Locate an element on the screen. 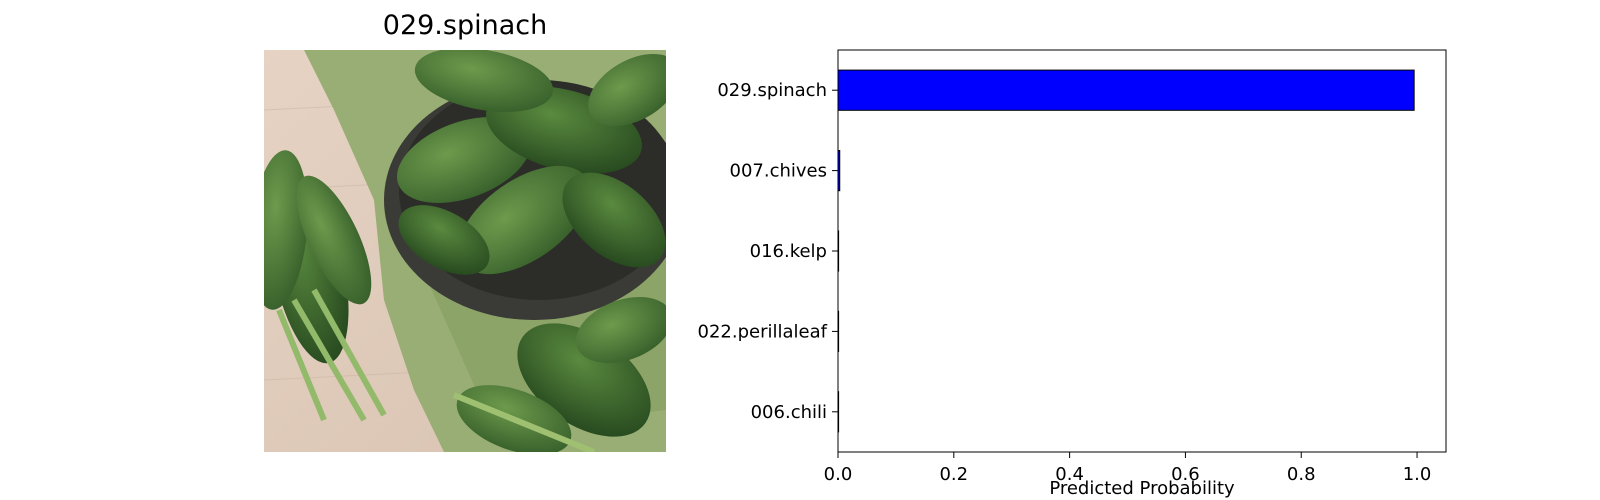 Image resolution: width=1600 pixels, height=500 pixels. y-tick-label: 007.chives is located at coordinates (779, 171).